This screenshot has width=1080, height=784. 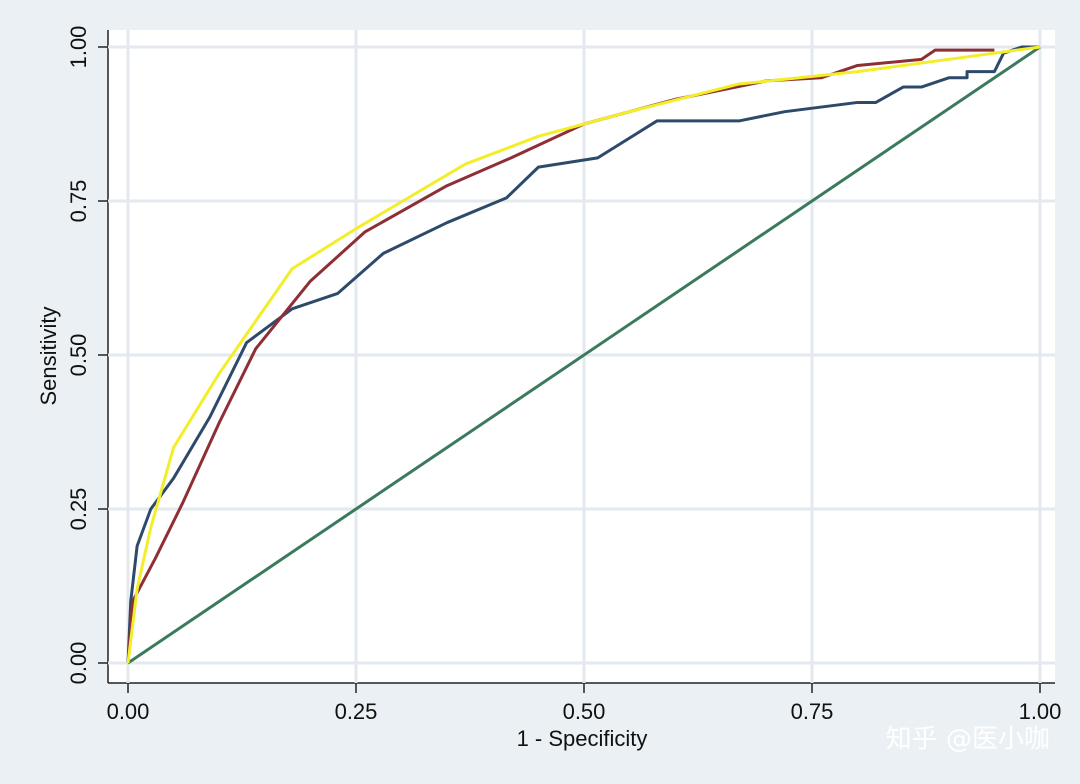 I want to click on y-tick-label: 0.25, so click(x=78, y=509).